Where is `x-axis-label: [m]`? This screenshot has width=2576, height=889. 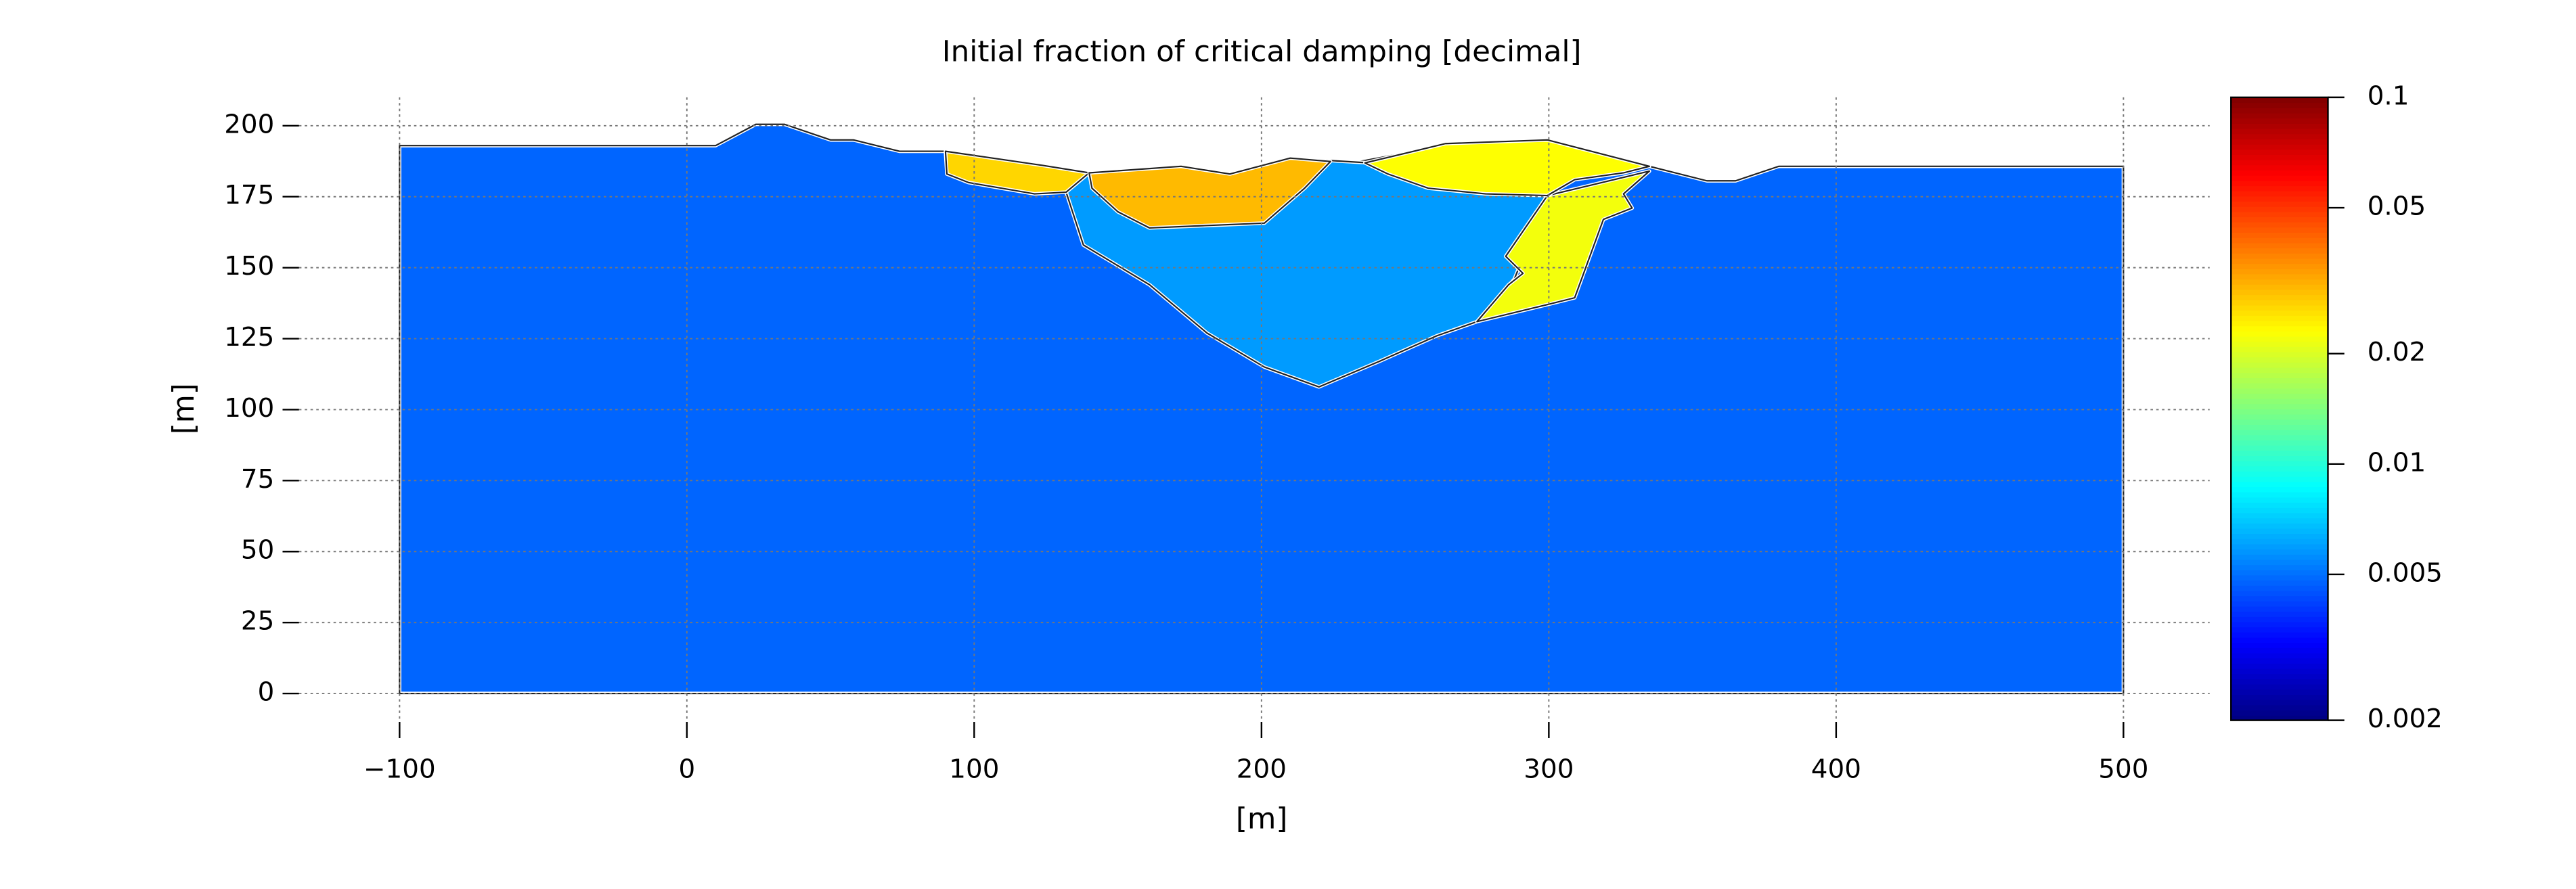 x-axis-label: [m] is located at coordinates (1262, 819).